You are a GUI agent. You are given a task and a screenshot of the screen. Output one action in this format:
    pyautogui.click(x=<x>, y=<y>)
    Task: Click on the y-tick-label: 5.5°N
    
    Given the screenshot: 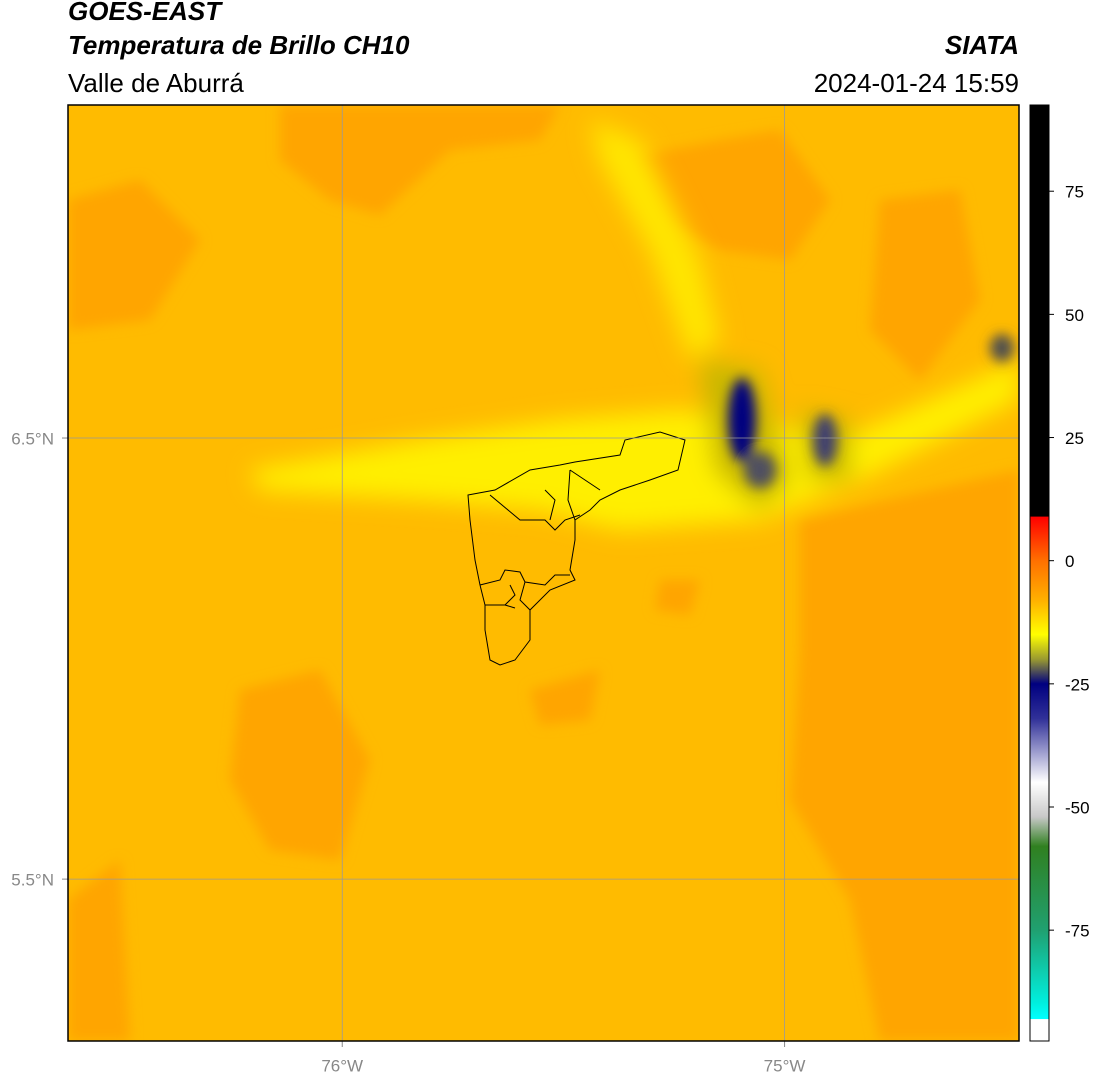 What is the action you would take?
    pyautogui.click(x=32, y=880)
    